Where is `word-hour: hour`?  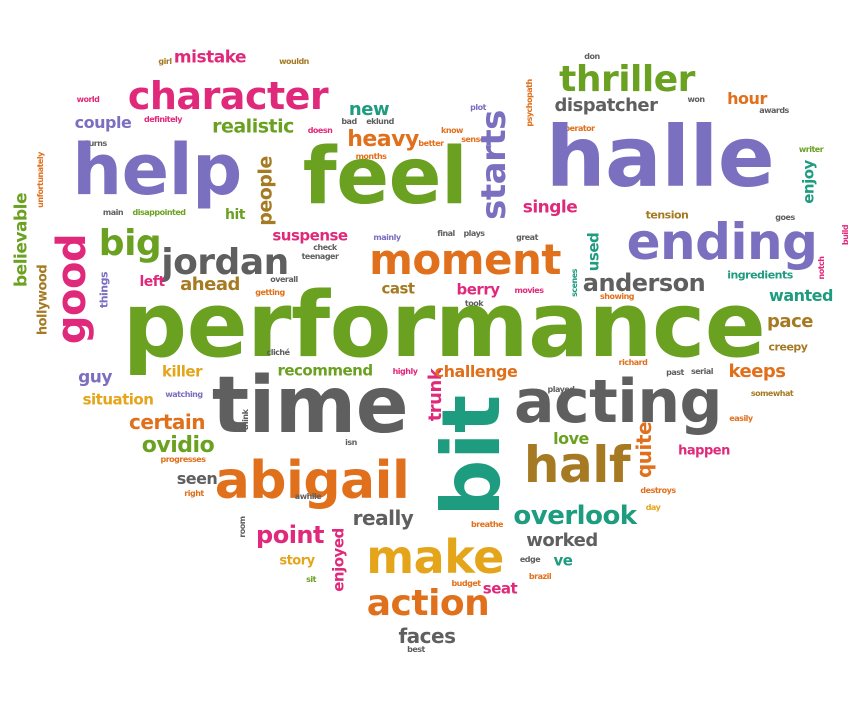
word-hour: hour is located at coordinates (747, 98).